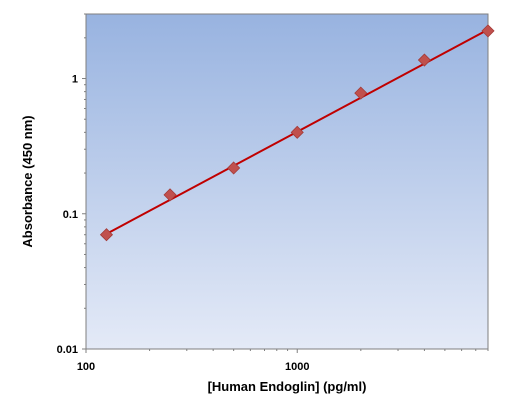  What do you see at coordinates (67, 350) in the screenshot?
I see `y-tick-label: 0.01` at bounding box center [67, 350].